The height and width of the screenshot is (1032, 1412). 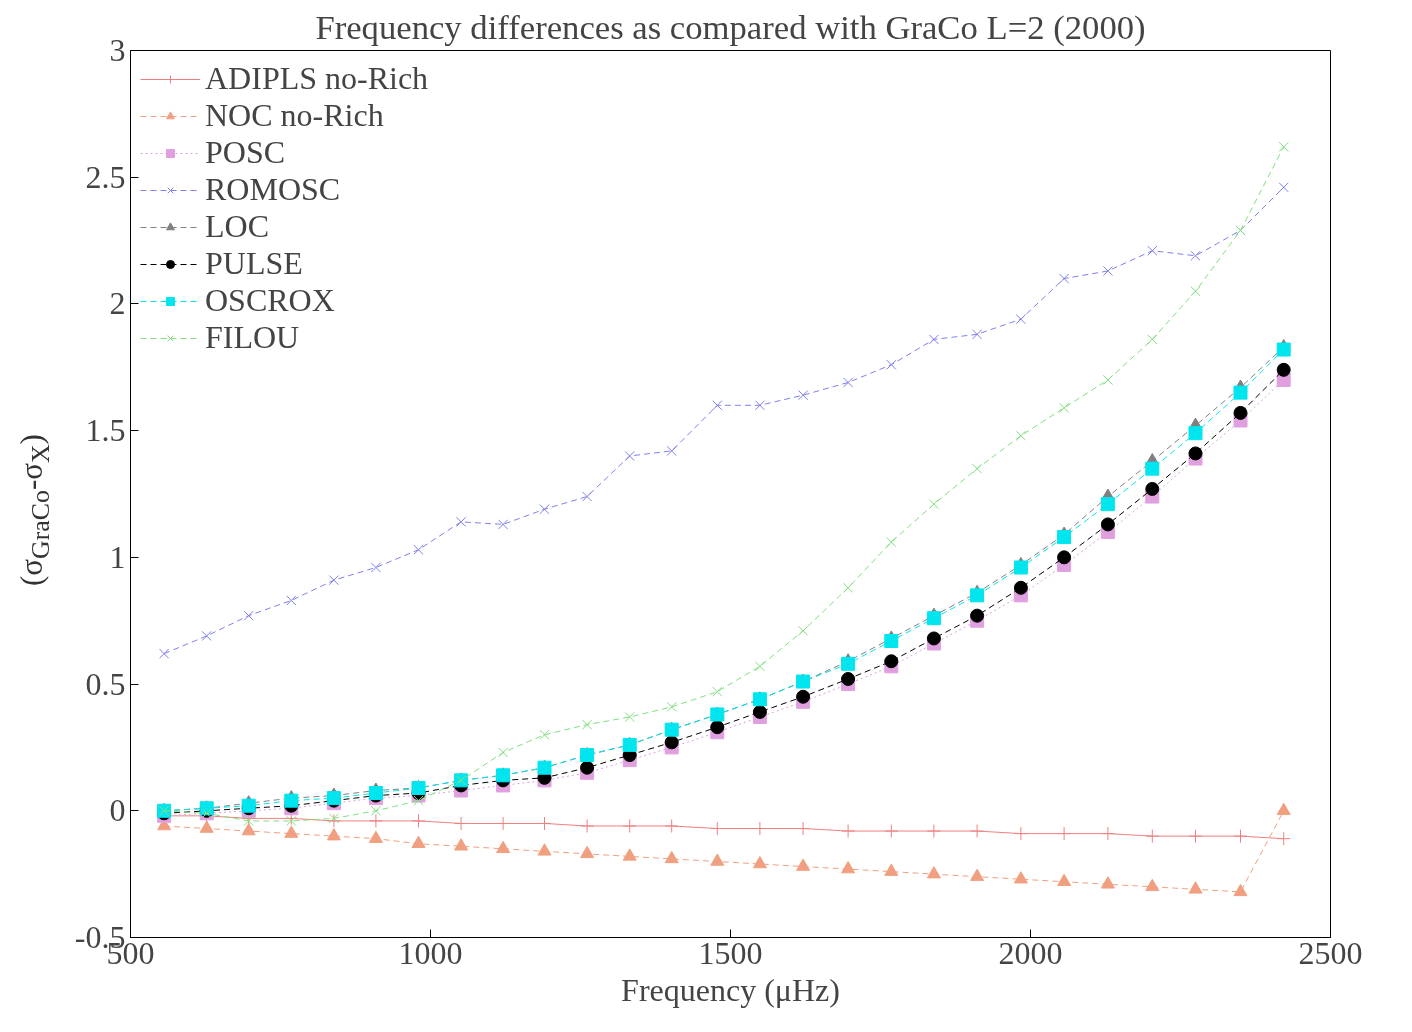 I want to click on legend-label: PULSE, so click(x=254, y=263).